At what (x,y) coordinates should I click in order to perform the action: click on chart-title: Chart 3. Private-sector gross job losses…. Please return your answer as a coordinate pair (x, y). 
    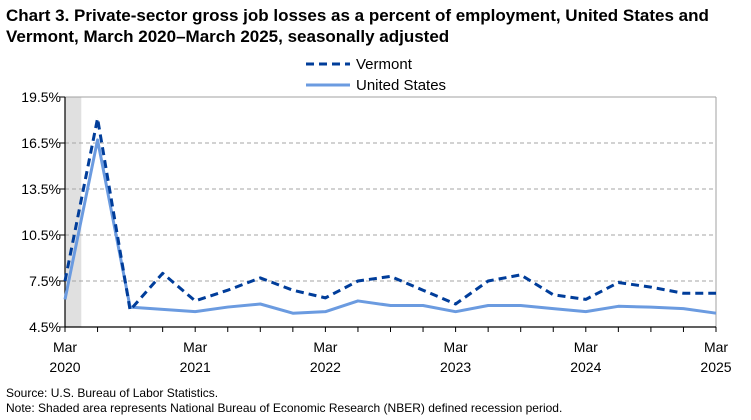
    Looking at the image, I should click on (357, 26).